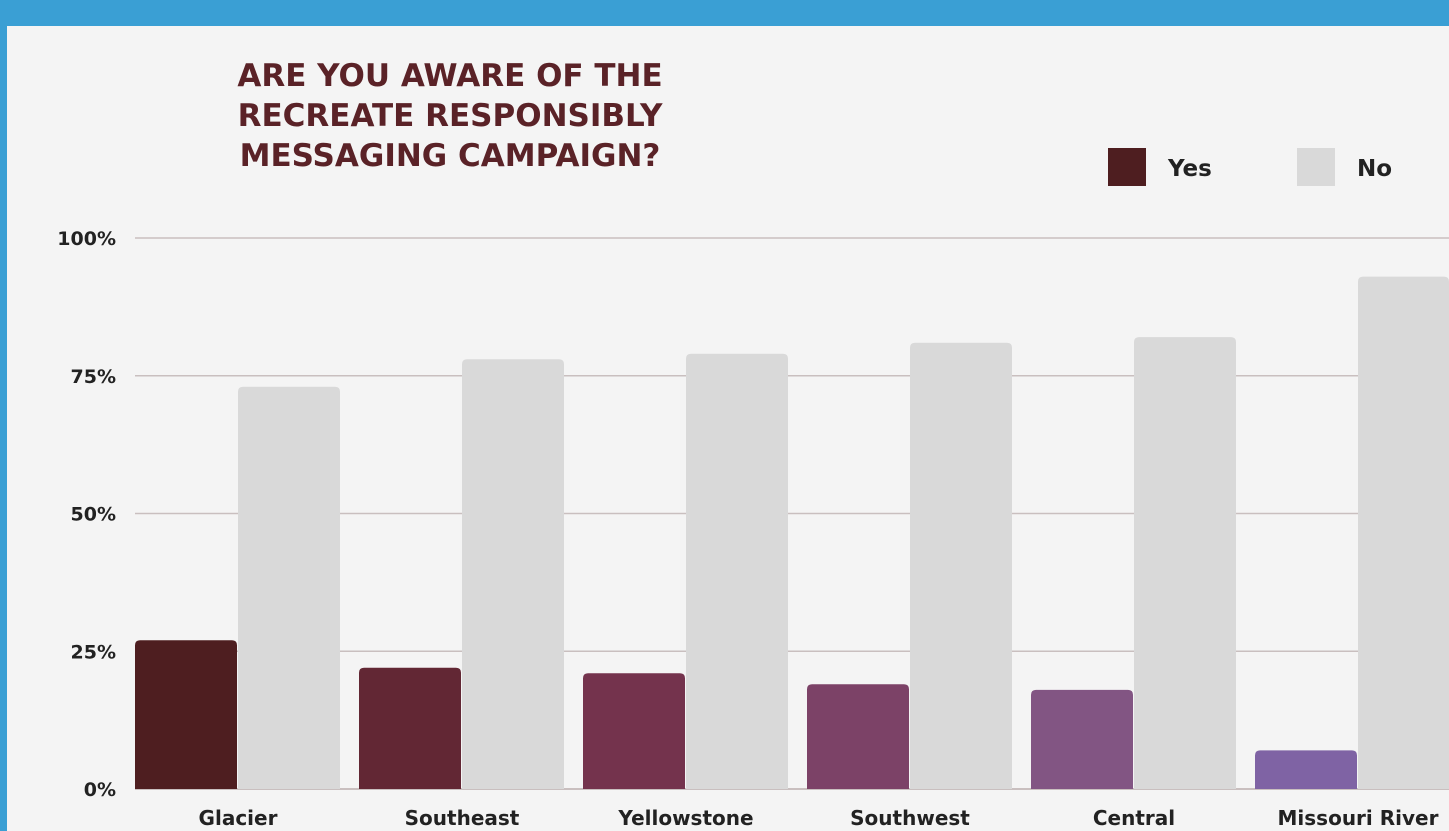 The width and height of the screenshot is (1449, 831). Describe the element at coordinates (1250, 167) in the screenshot. I see `legend: Yes No` at that location.